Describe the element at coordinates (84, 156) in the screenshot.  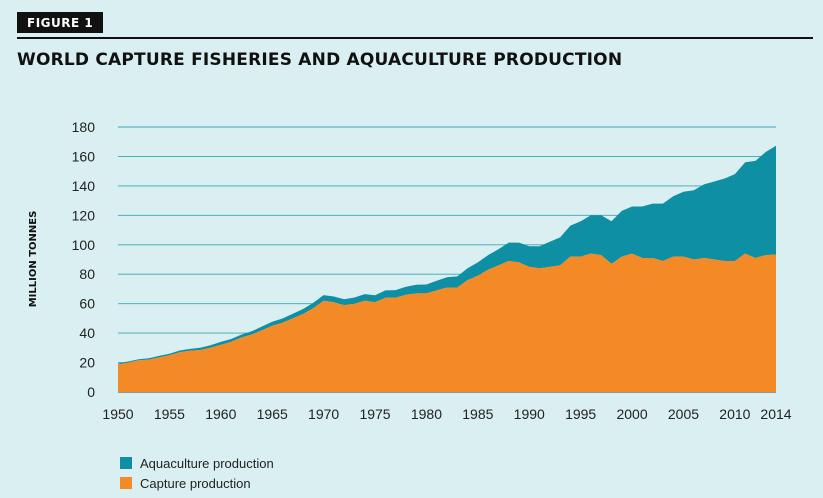
I see `y-tick-label: 160` at that location.